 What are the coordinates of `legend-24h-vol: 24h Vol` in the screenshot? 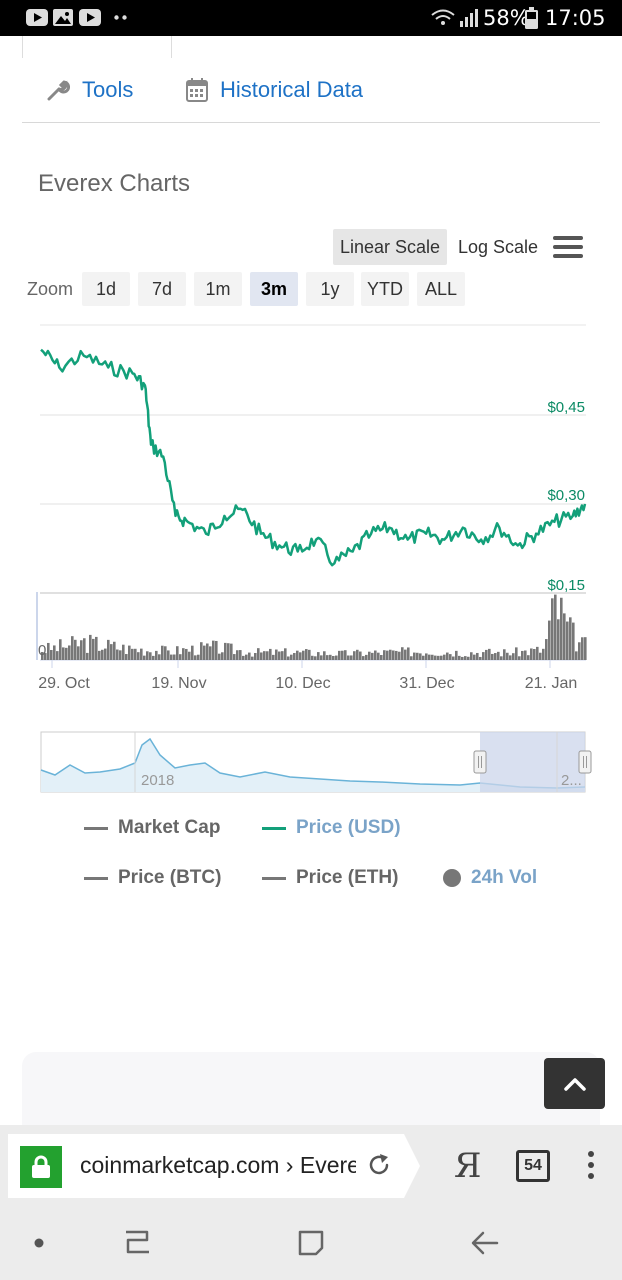 It's located at (490, 878).